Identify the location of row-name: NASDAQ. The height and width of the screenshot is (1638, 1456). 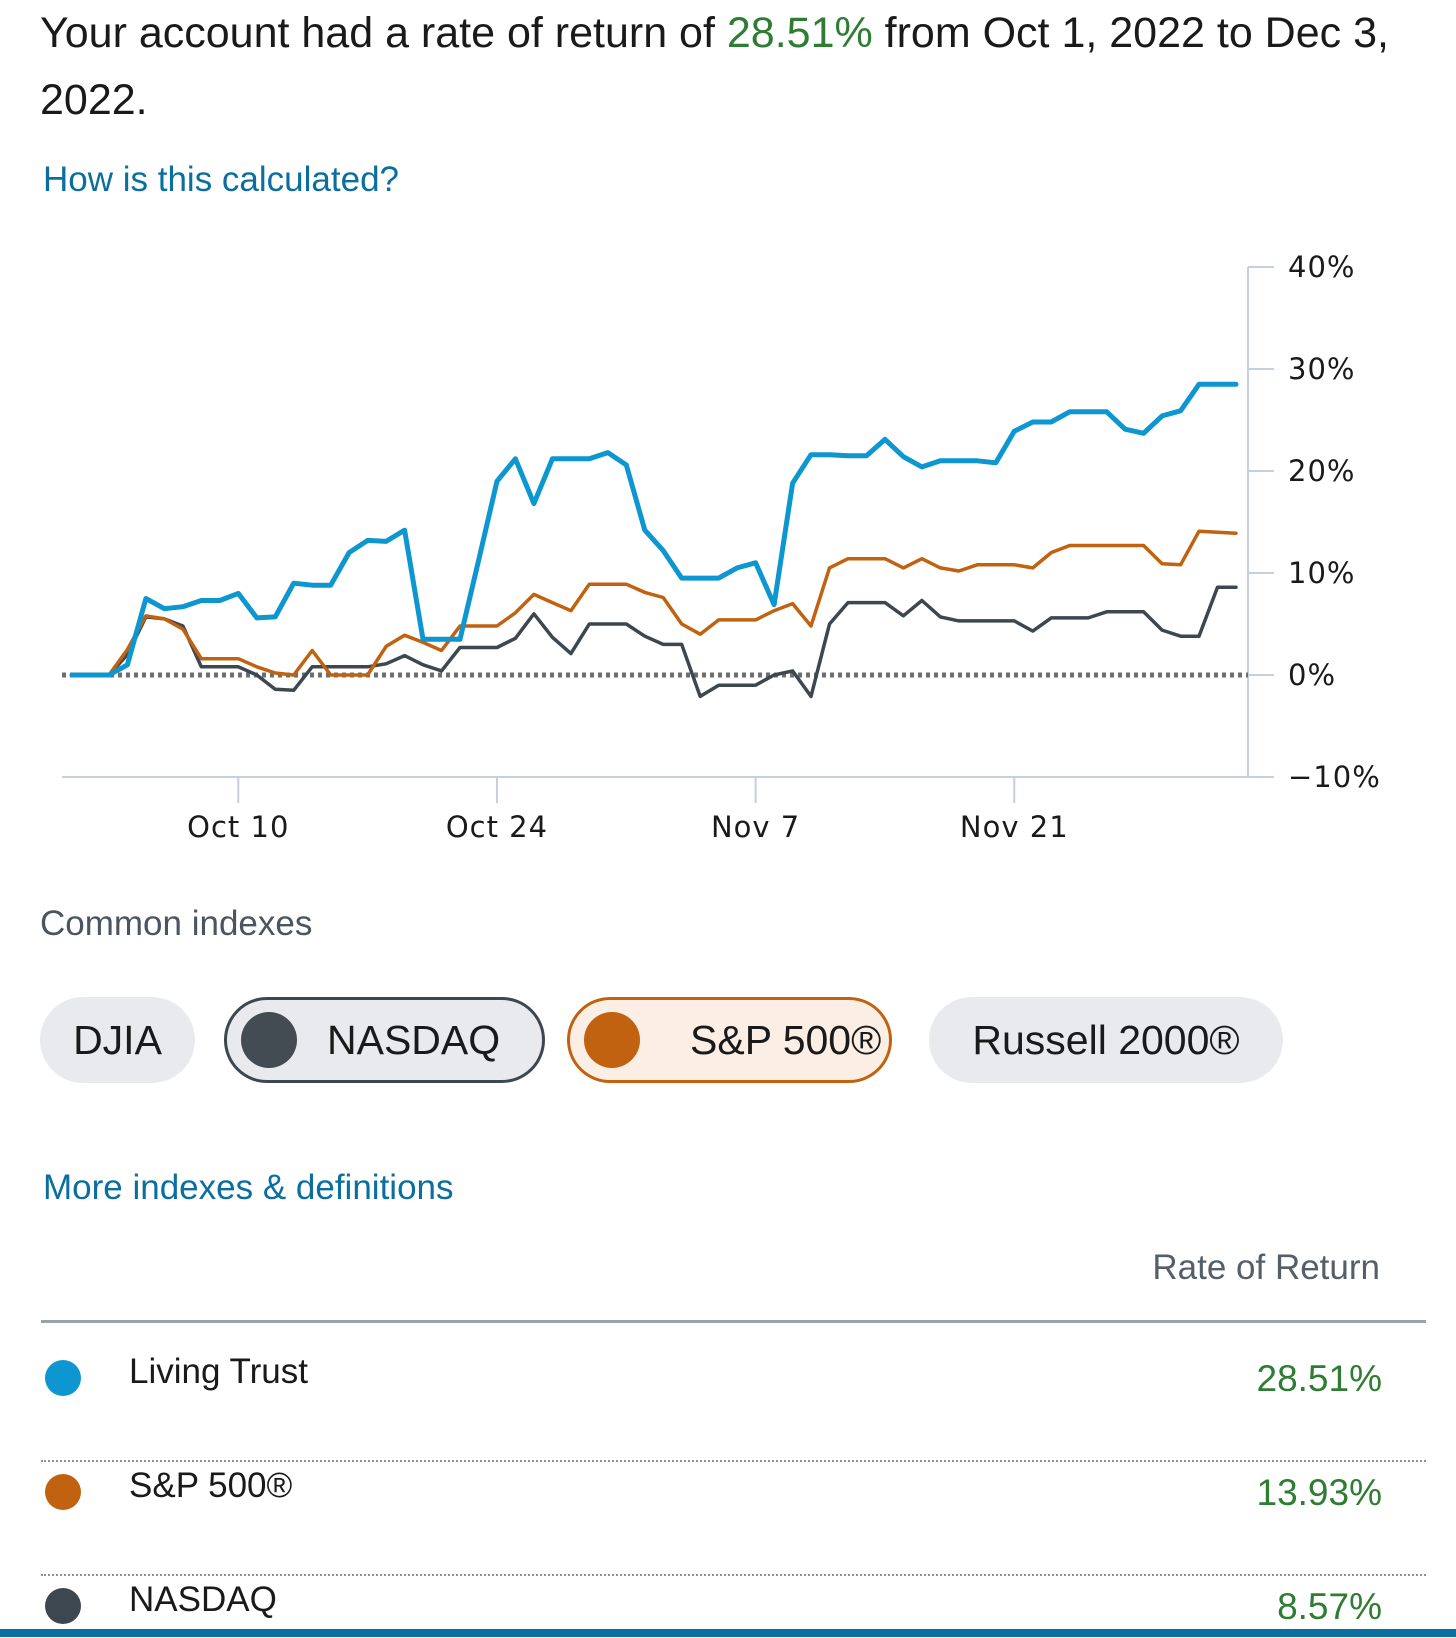
(203, 1599).